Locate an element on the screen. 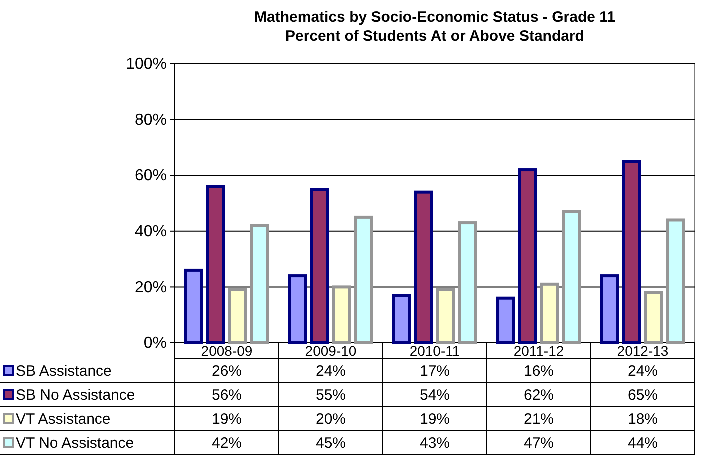 This screenshot has height=460, width=705. data-label: 26% is located at coordinates (227, 371).